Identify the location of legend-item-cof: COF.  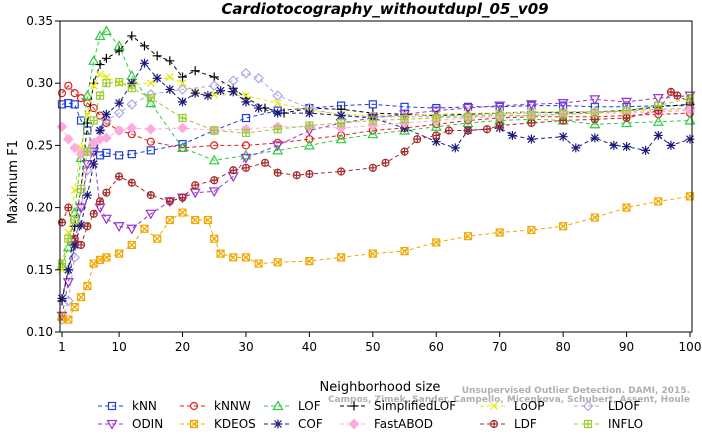
(293, 424).